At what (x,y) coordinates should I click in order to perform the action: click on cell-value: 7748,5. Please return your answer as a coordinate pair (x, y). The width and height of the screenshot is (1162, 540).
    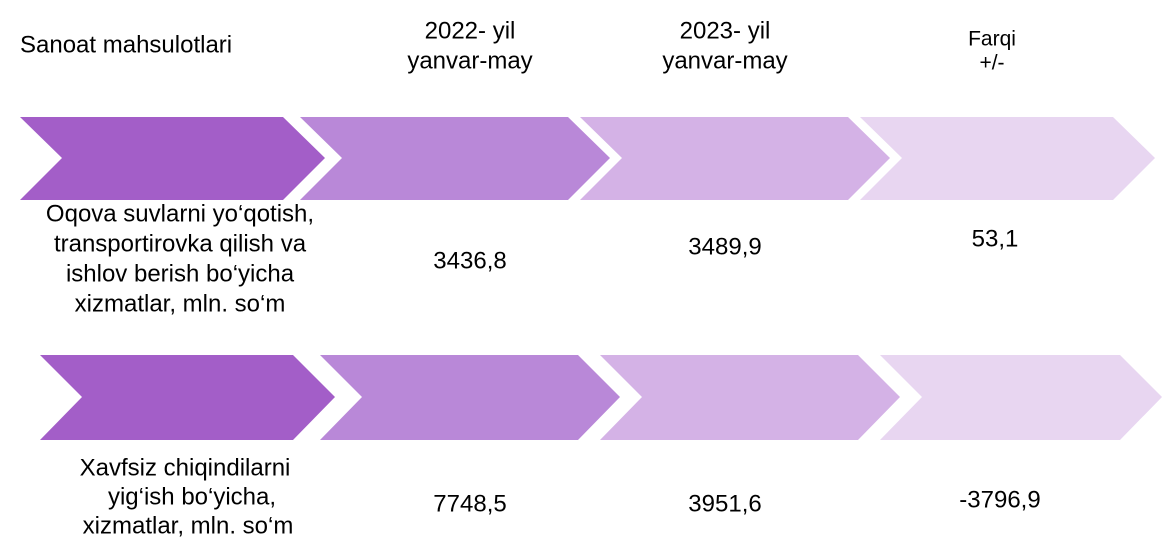
    Looking at the image, I should click on (469, 503).